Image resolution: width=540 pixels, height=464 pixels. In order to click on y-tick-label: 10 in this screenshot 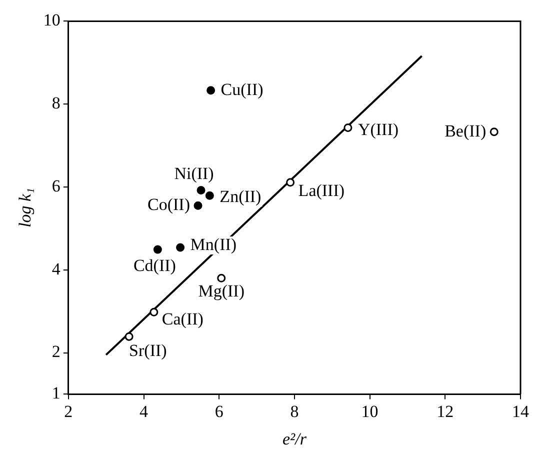, I will do `click(51, 20)`.